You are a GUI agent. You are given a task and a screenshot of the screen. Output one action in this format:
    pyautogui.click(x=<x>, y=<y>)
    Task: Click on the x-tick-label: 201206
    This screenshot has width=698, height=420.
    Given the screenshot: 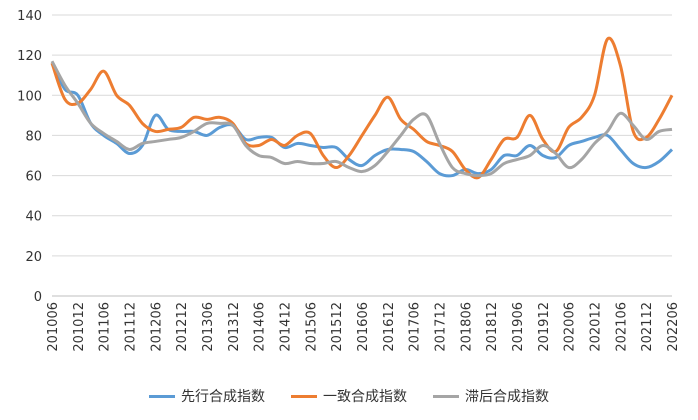 What is the action you would take?
    pyautogui.click(x=156, y=327)
    